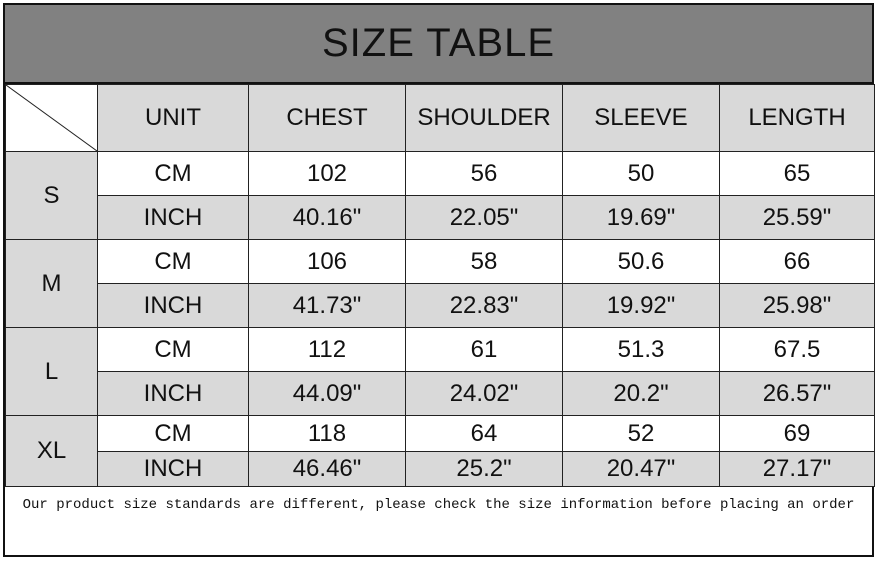 The width and height of the screenshot is (877, 561). Describe the element at coordinates (327, 173) in the screenshot. I see `value-cell: 102` at that location.